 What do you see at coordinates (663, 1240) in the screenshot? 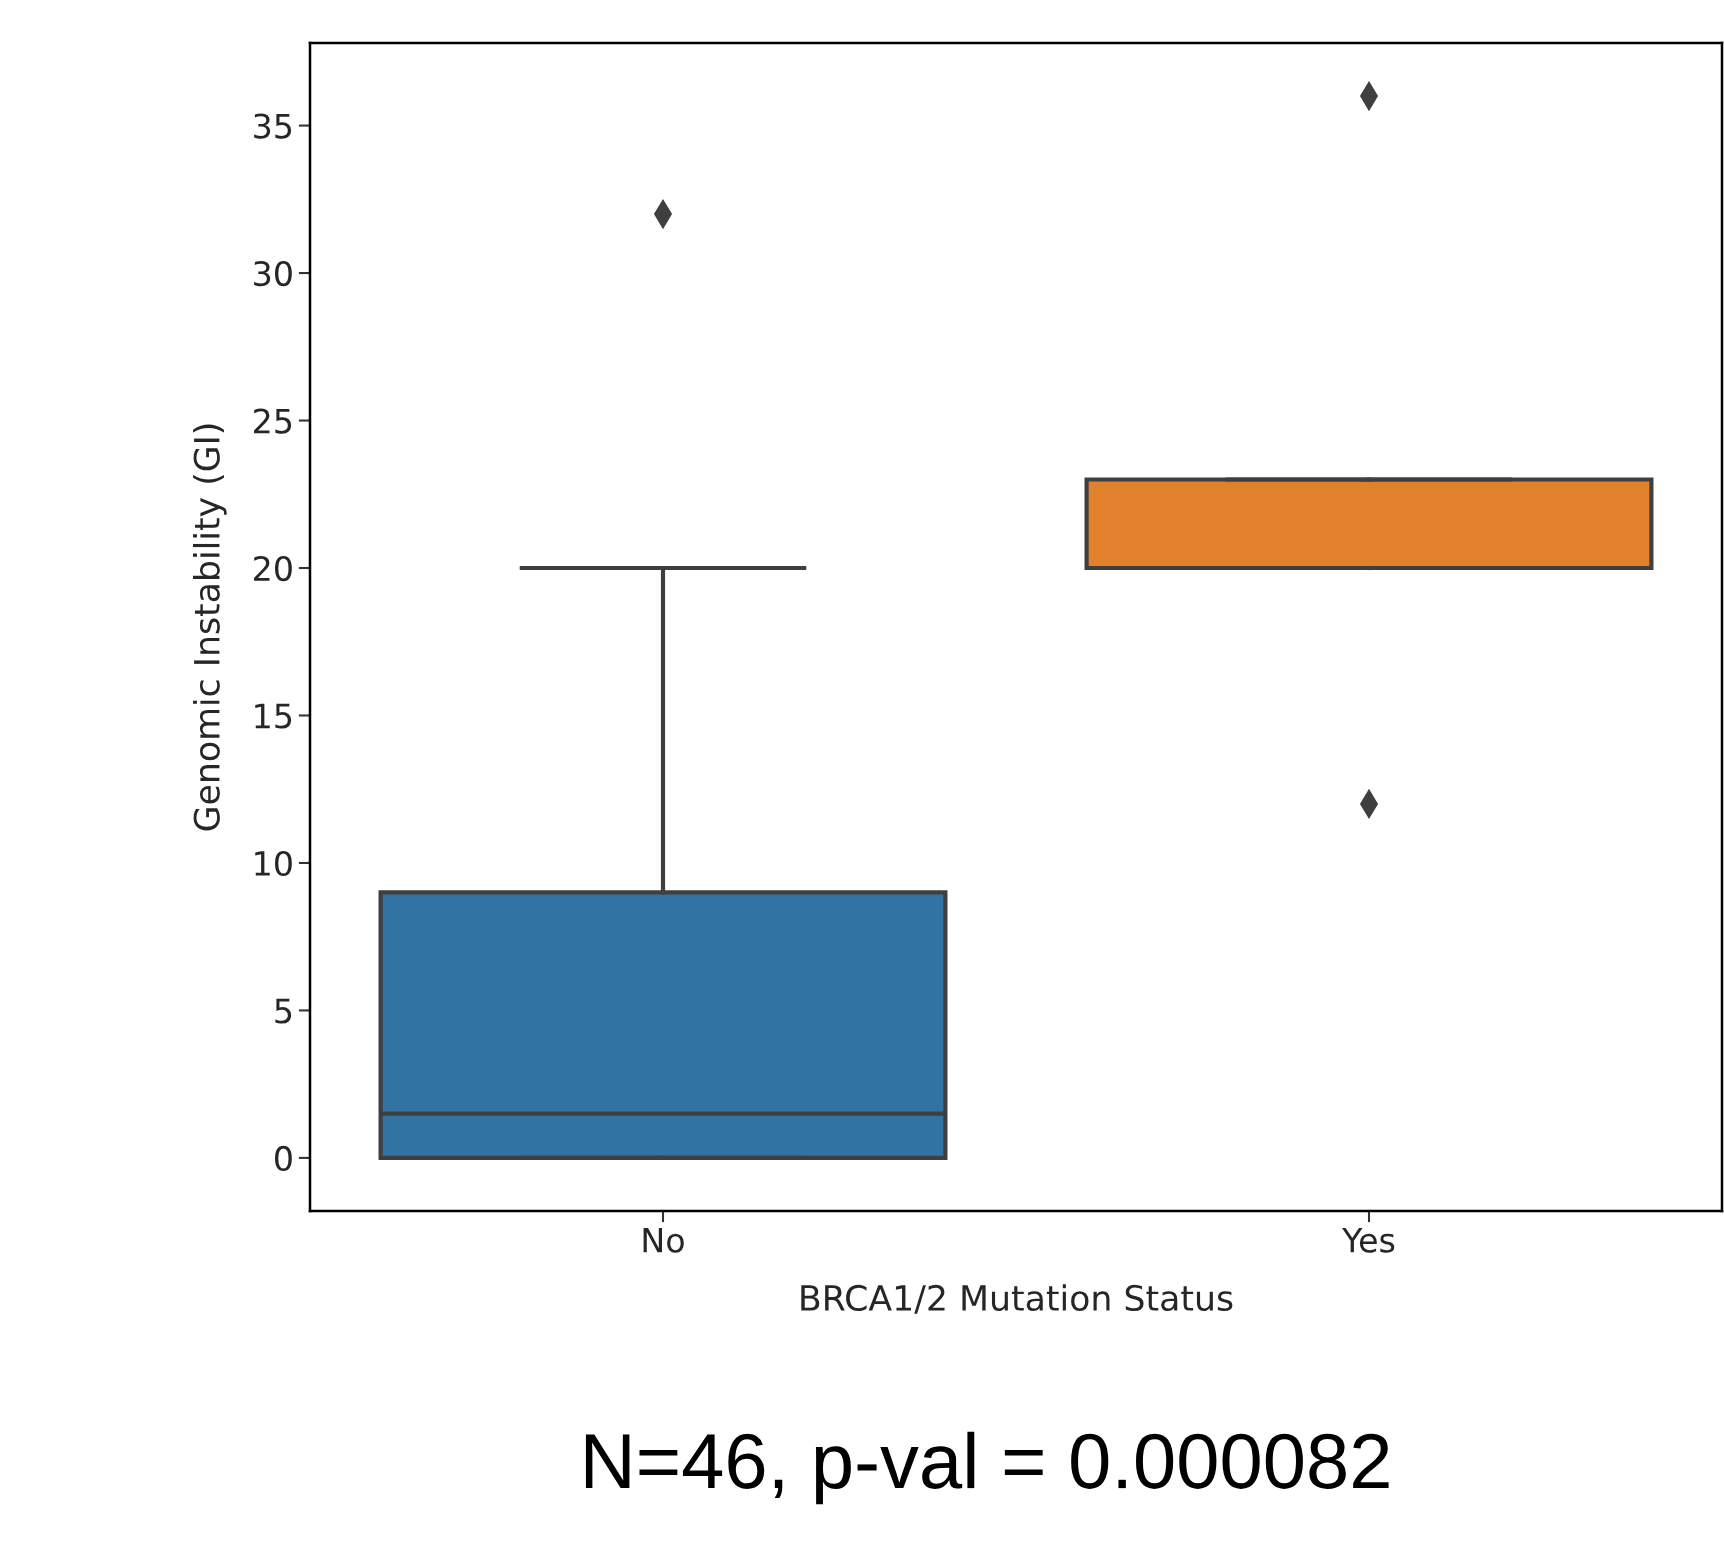
I see `x-tick-label: No` at bounding box center [663, 1240].